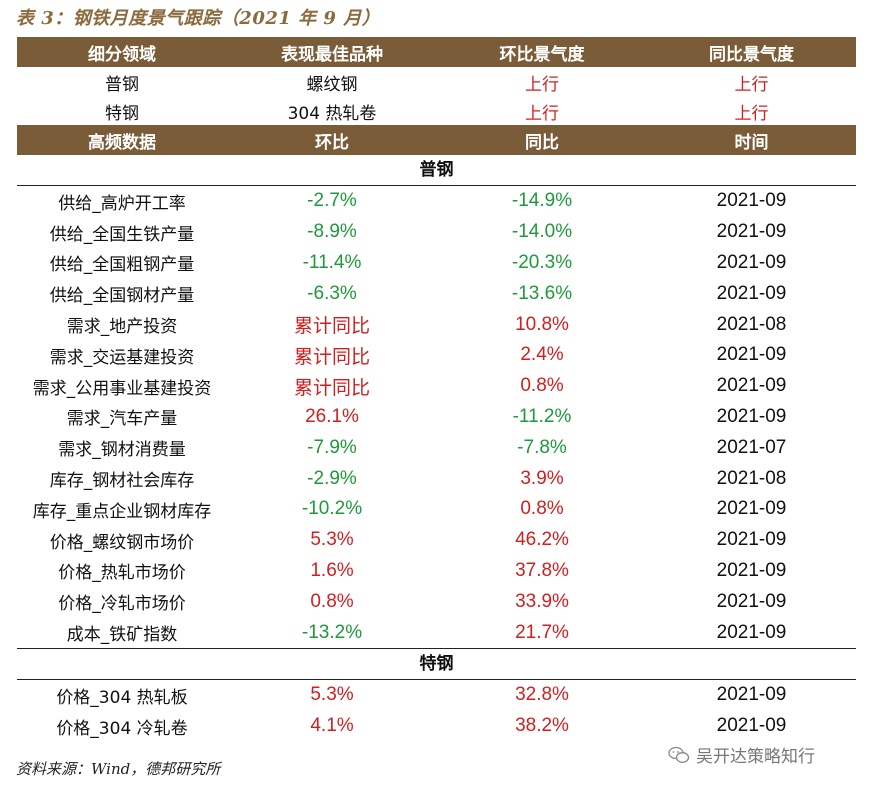 The image size is (872, 791). What do you see at coordinates (122, 604) in the screenshot?
I see `indicator-label: 价格_冷轧市场价` at bounding box center [122, 604].